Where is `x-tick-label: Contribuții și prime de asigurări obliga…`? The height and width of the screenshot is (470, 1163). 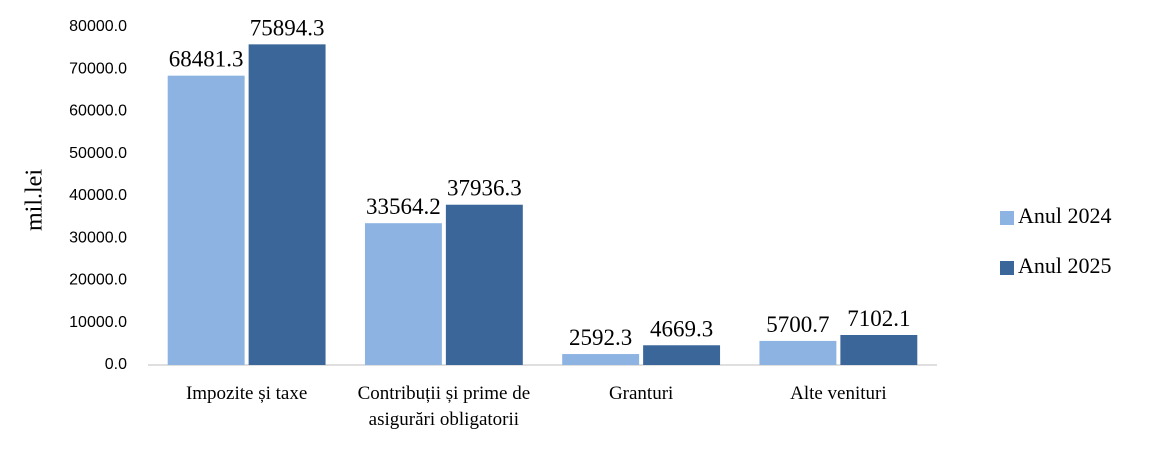
x-tick-label: Contribuții și prime de asigurări obliga… is located at coordinates (444, 406).